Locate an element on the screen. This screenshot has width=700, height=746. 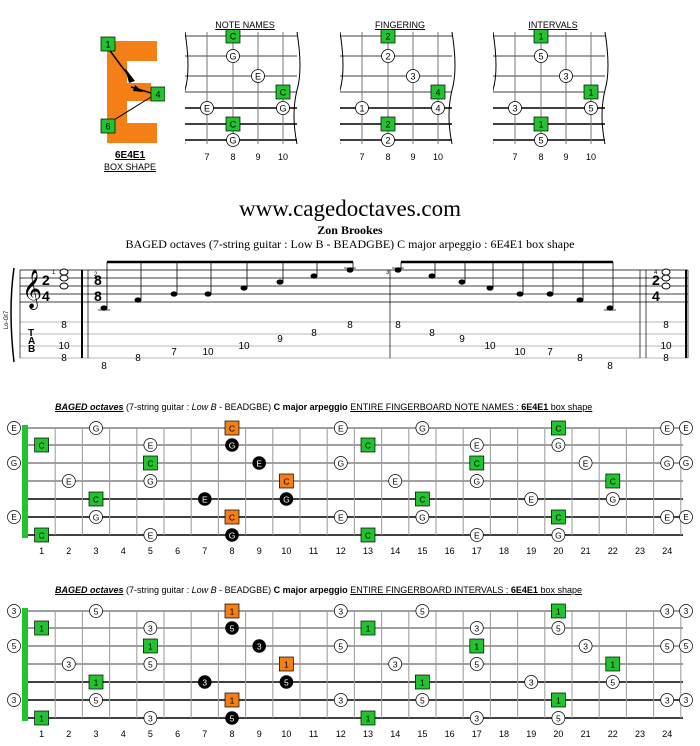
tab-letter: A is located at coordinates (31, 341).